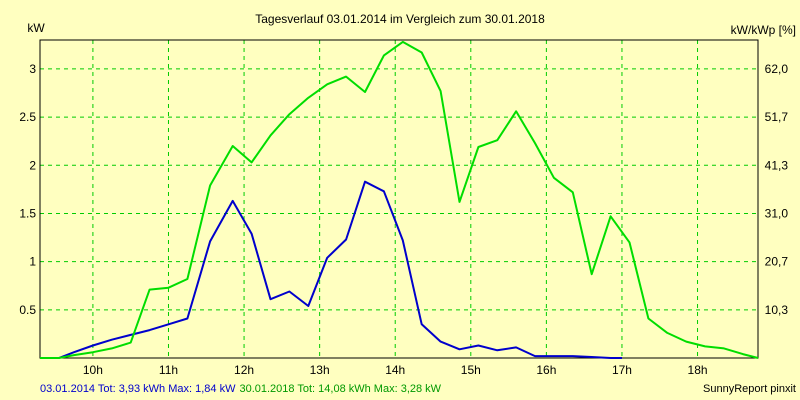 This screenshot has height=400, width=800. What do you see at coordinates (395, 370) in the screenshot?
I see `x-tick-label: 14h` at bounding box center [395, 370].